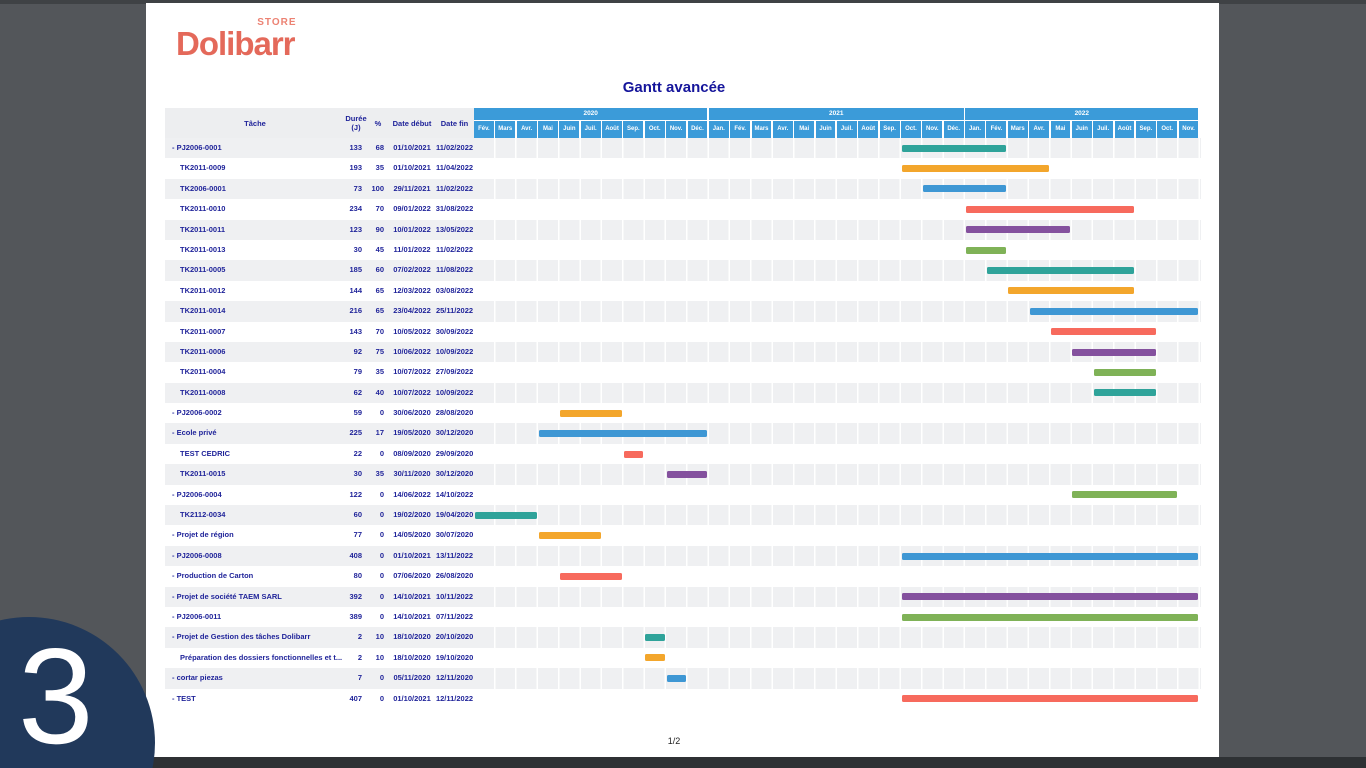 The height and width of the screenshot is (768, 1366). Describe the element at coordinates (359, 678) in the screenshot. I see `duration-value: 7` at that location.